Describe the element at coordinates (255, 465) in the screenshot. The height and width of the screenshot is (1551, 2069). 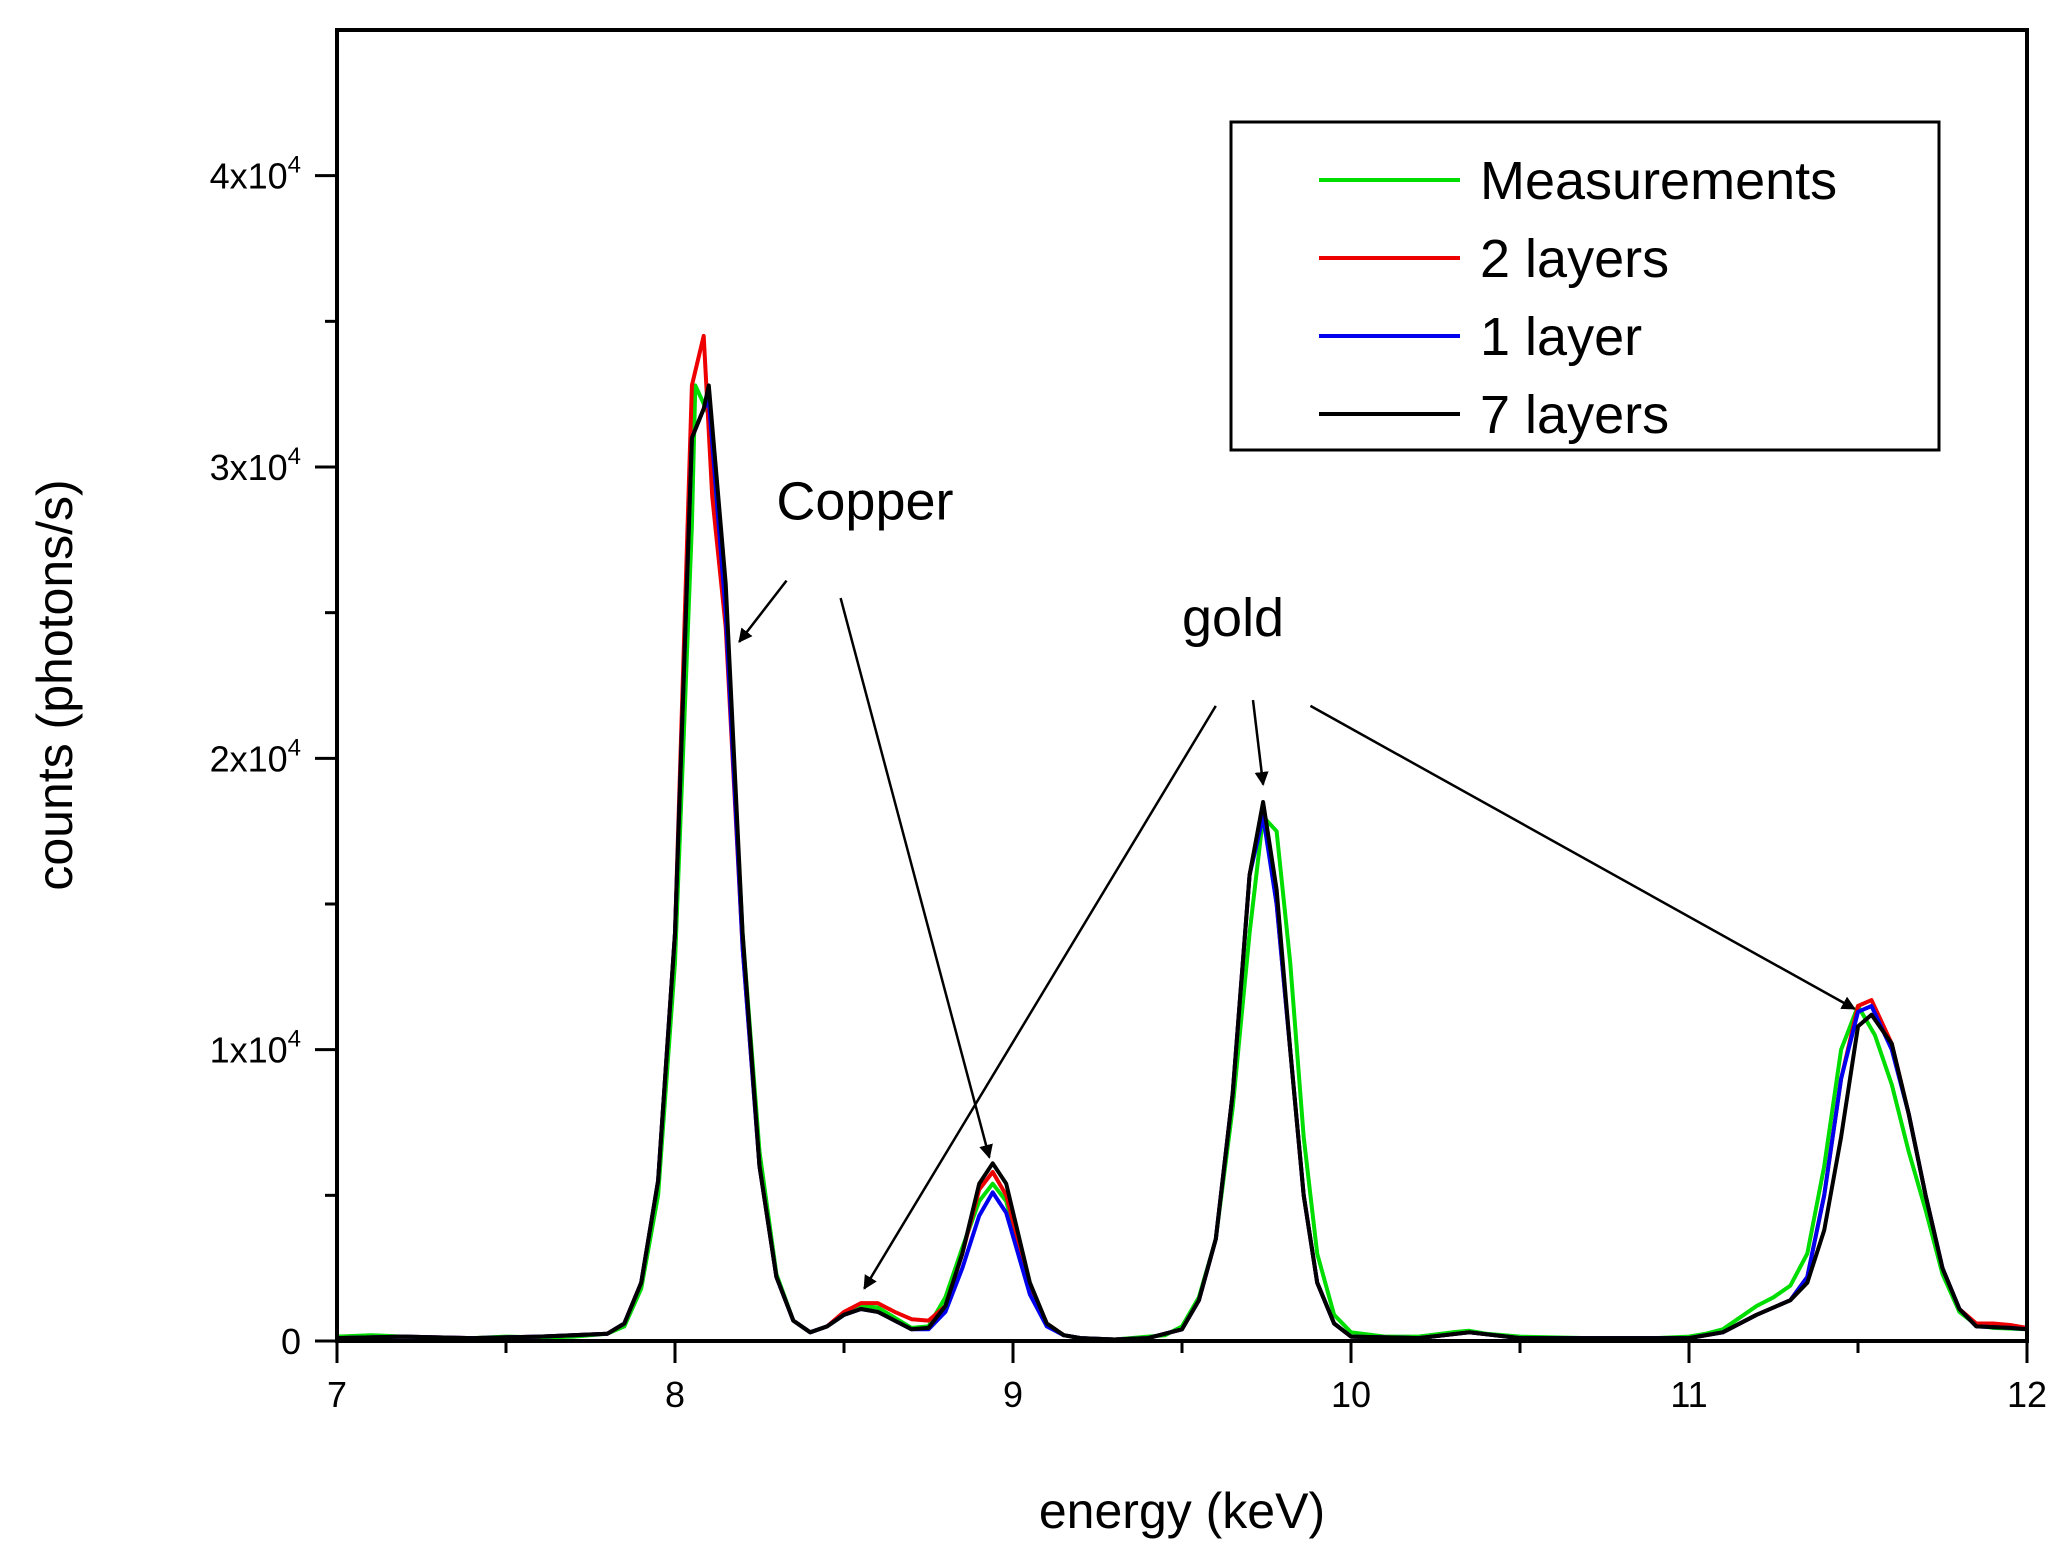
I see `y-tick-label: 3x10⁴` at that location.